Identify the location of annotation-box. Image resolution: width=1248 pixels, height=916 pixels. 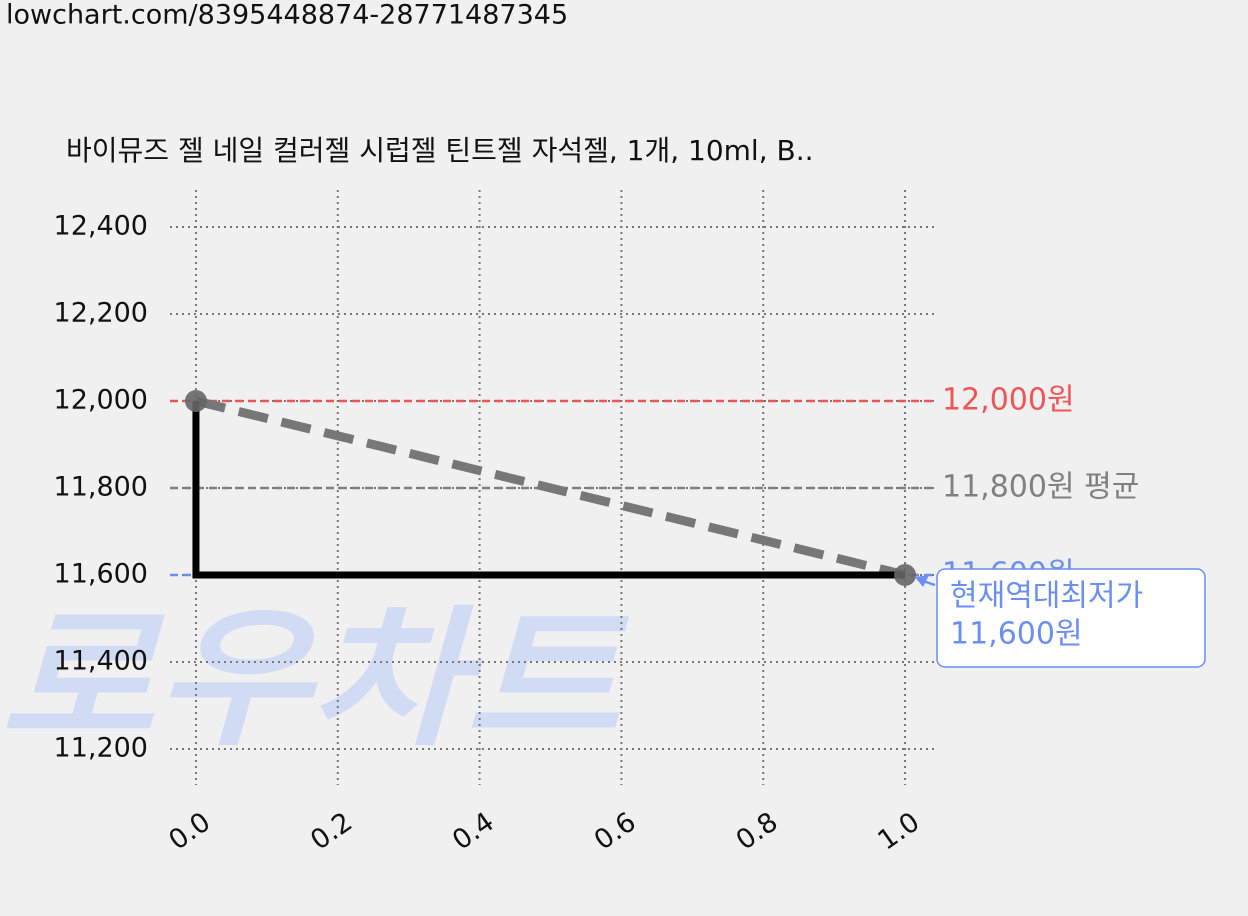
(1071, 618).